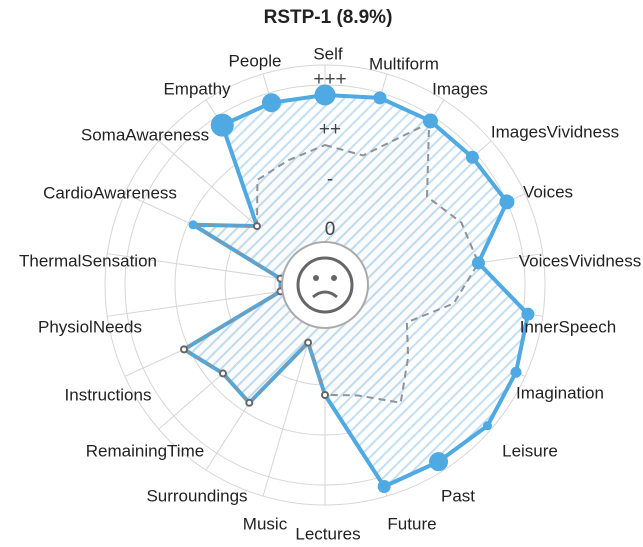  Describe the element at coordinates (328, 53) in the screenshot. I see `category-label: Self` at that location.